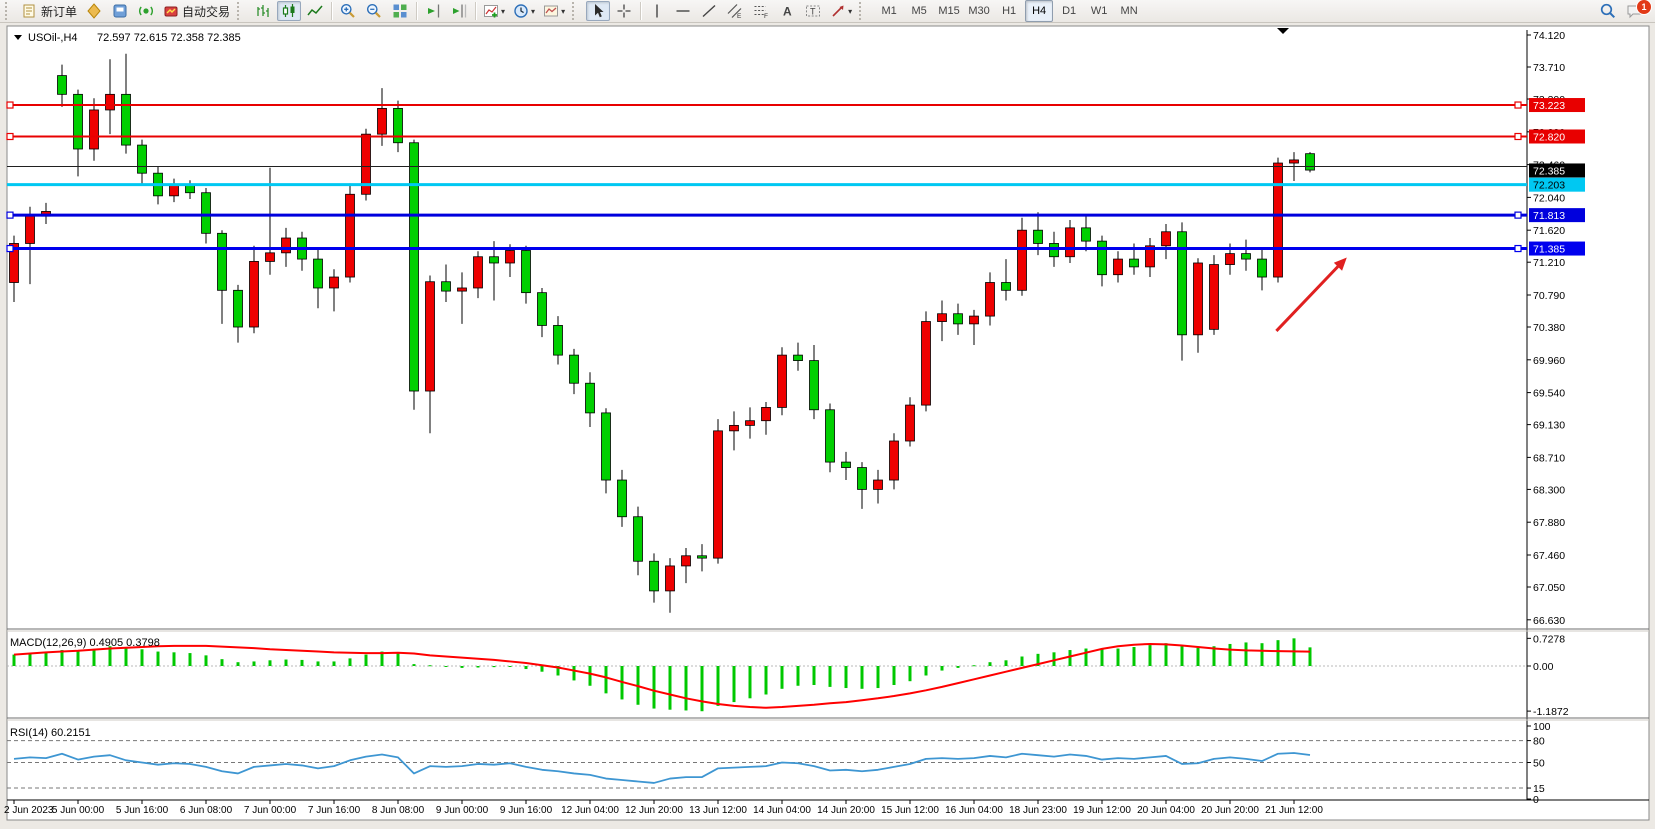 This screenshot has height=829, width=1655. I want to click on timeframe-button-m5: M5, so click(919, 11).